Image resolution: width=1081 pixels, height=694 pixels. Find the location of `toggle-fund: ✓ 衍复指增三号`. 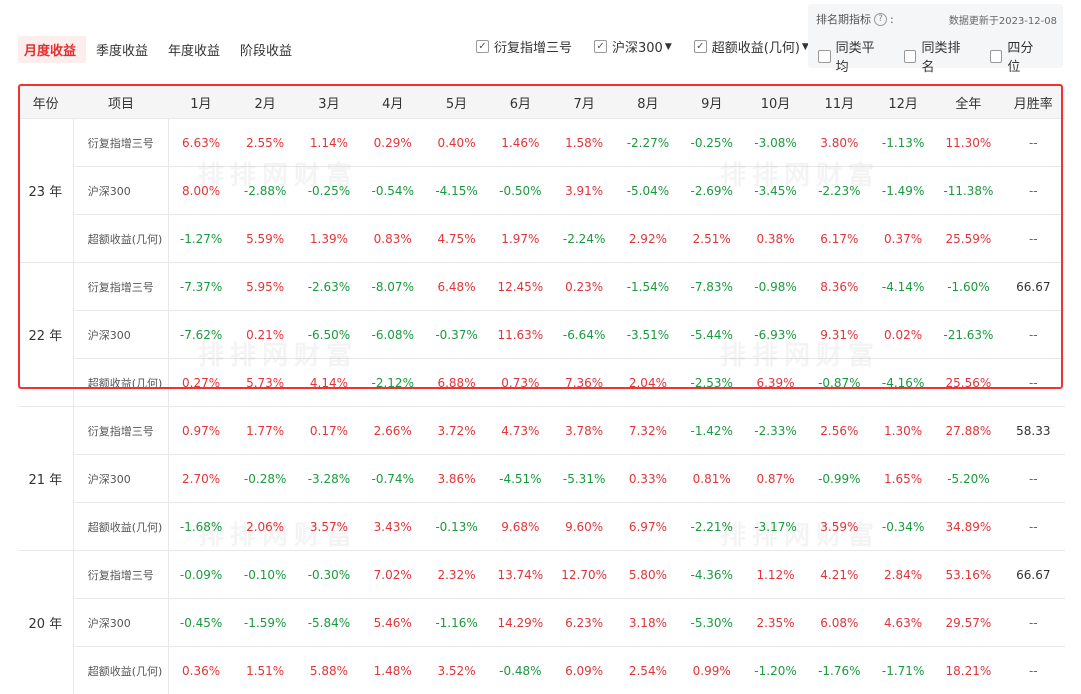

toggle-fund: ✓ 衍复指增三号 is located at coordinates (524, 46).